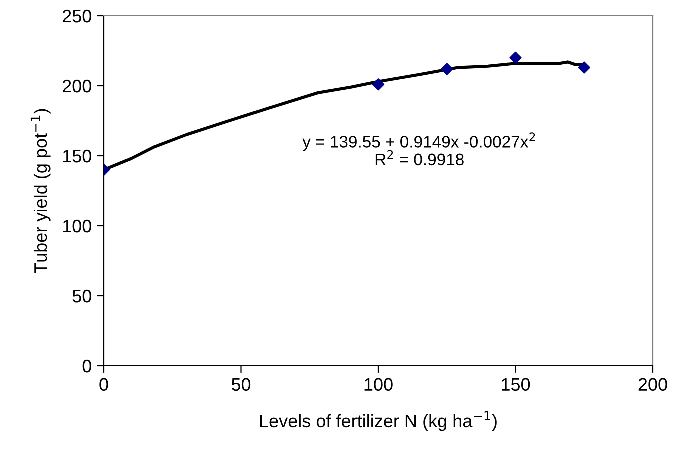 Image resolution: width=673 pixels, height=462 pixels. Describe the element at coordinates (419, 142) in the screenshot. I see `annotation: y = 139.55 + 0.9149x -0.0027x$^{2}$` at that location.